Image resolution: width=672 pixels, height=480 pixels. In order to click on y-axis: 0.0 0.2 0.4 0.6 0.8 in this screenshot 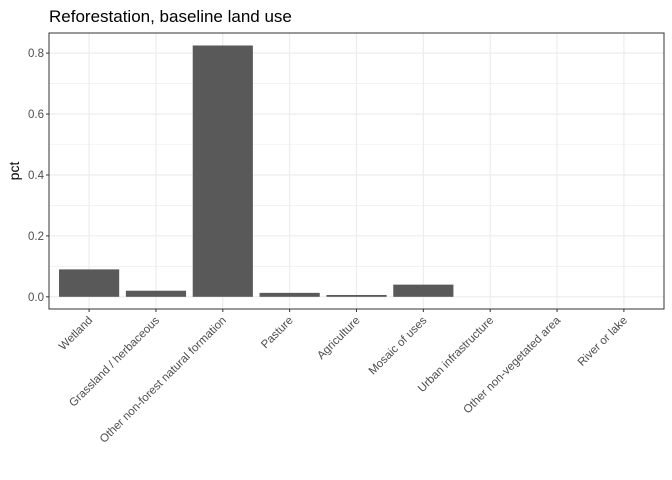, I will do `click(38, 176)`.